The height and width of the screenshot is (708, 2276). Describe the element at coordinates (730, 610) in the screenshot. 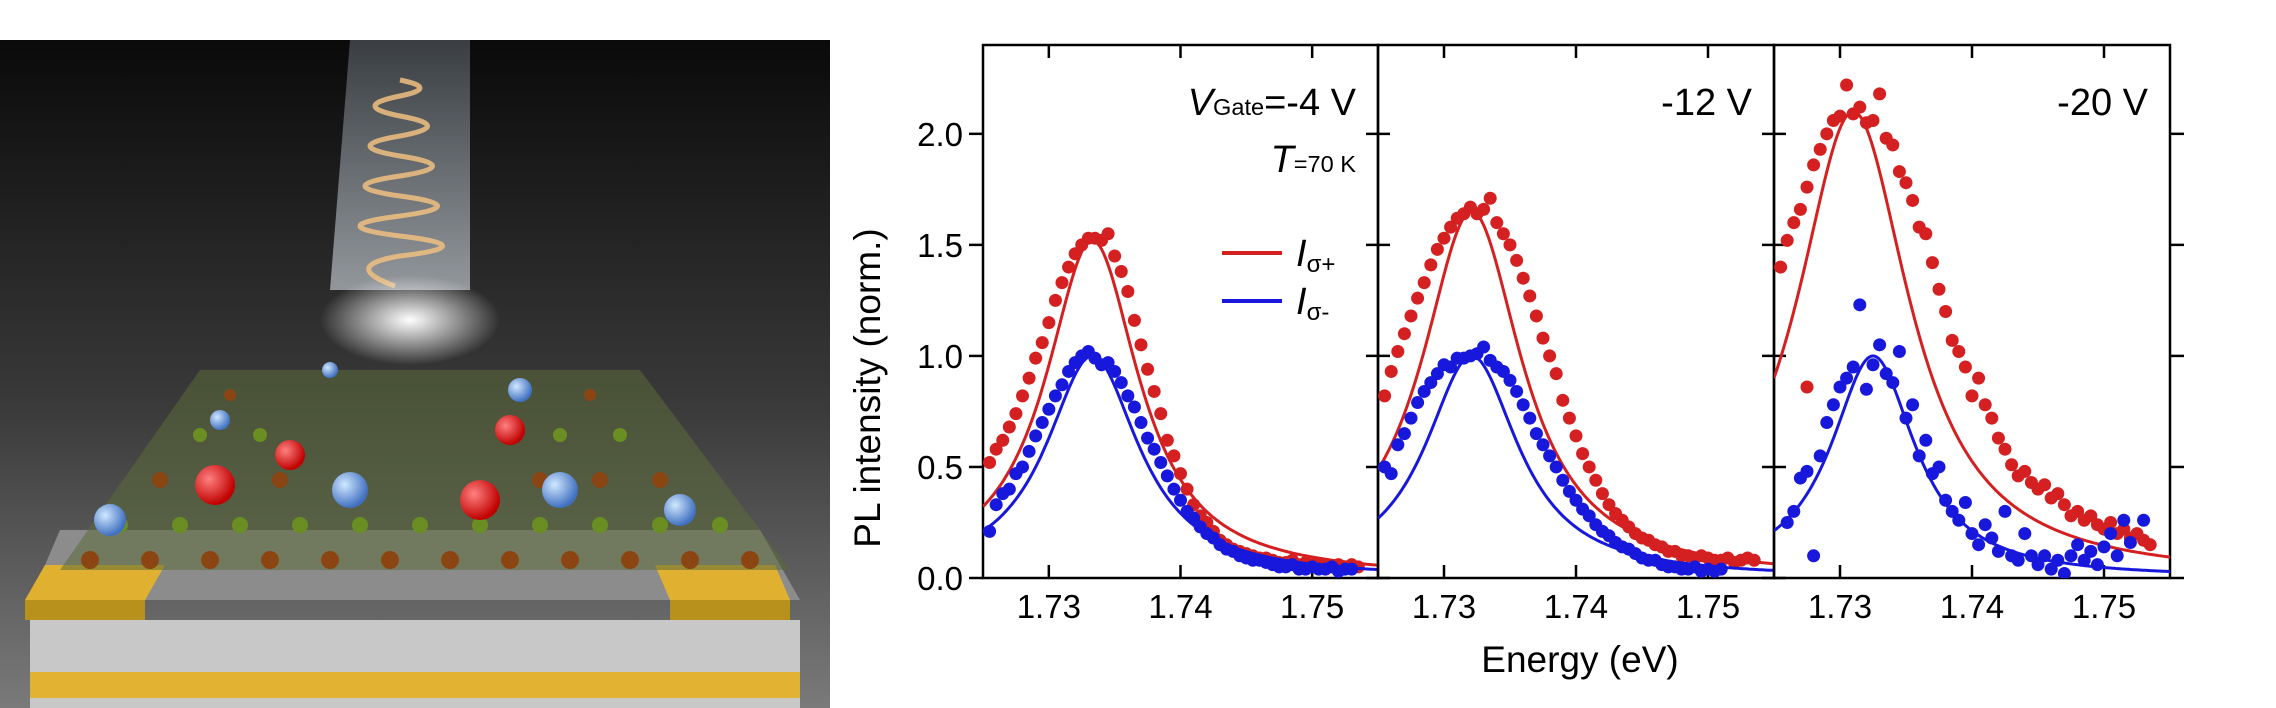

I see `gold-electrode-right-side` at that location.